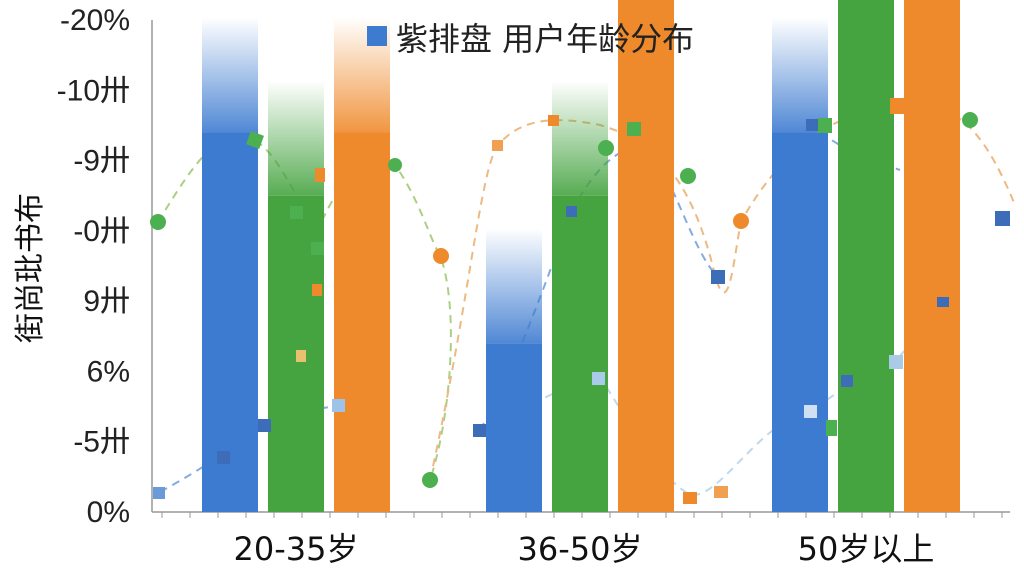 This screenshot has width=1024, height=576. I want to click on y-tick-label: -0卅, so click(101, 231).